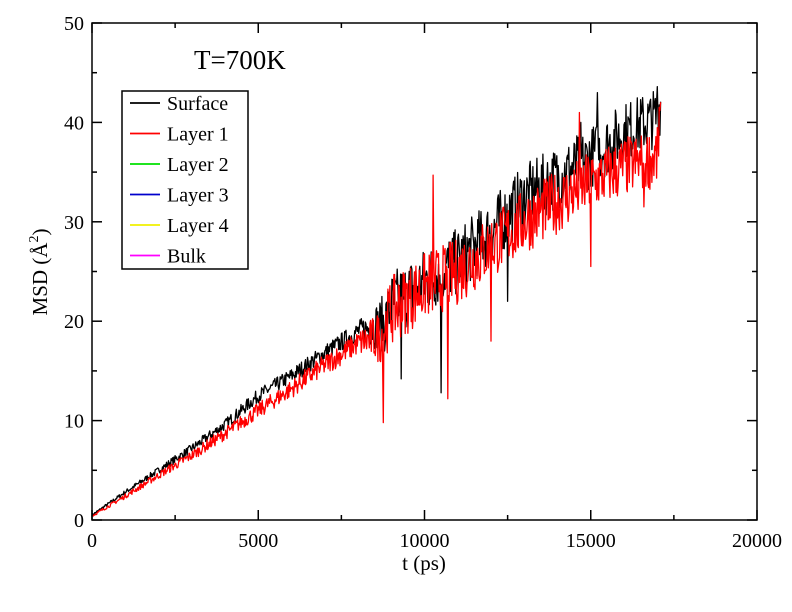 The height and width of the screenshot is (612, 792). What do you see at coordinates (74, 322) in the screenshot?
I see `y-tick-label: 20` at bounding box center [74, 322].